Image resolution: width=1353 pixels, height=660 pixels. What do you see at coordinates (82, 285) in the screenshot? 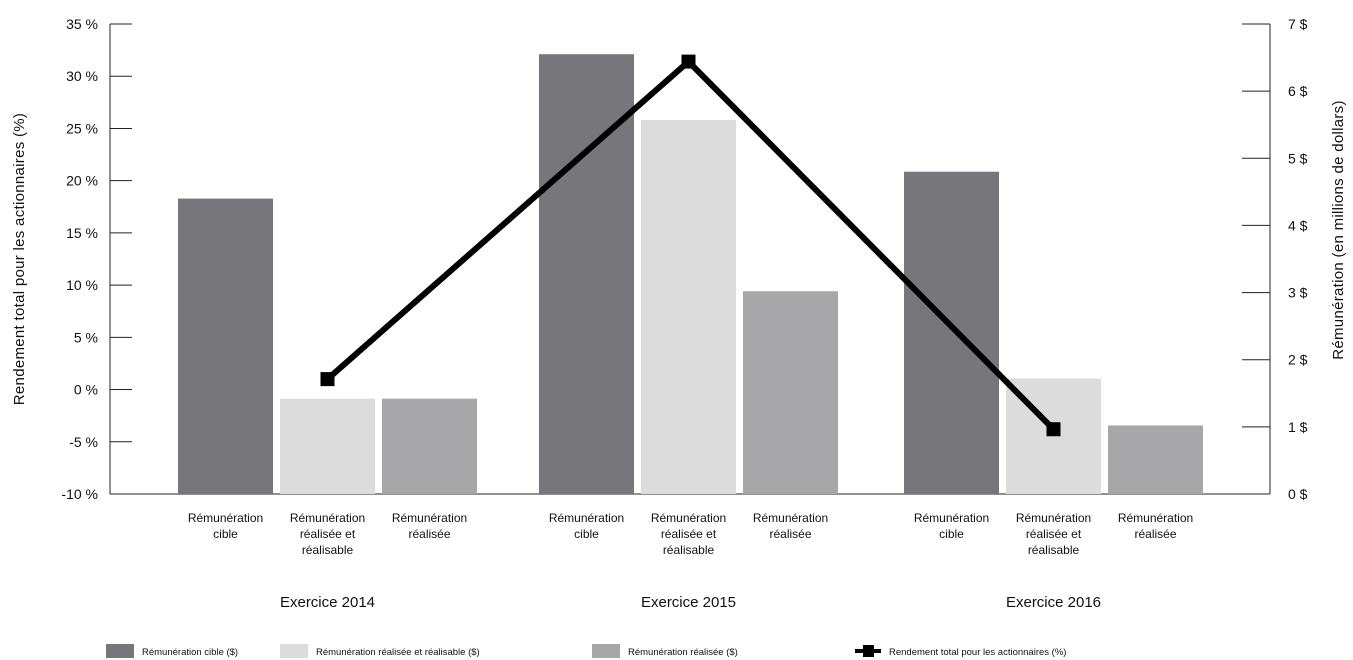
I see `left-axis-tick-label: 10 %` at bounding box center [82, 285].